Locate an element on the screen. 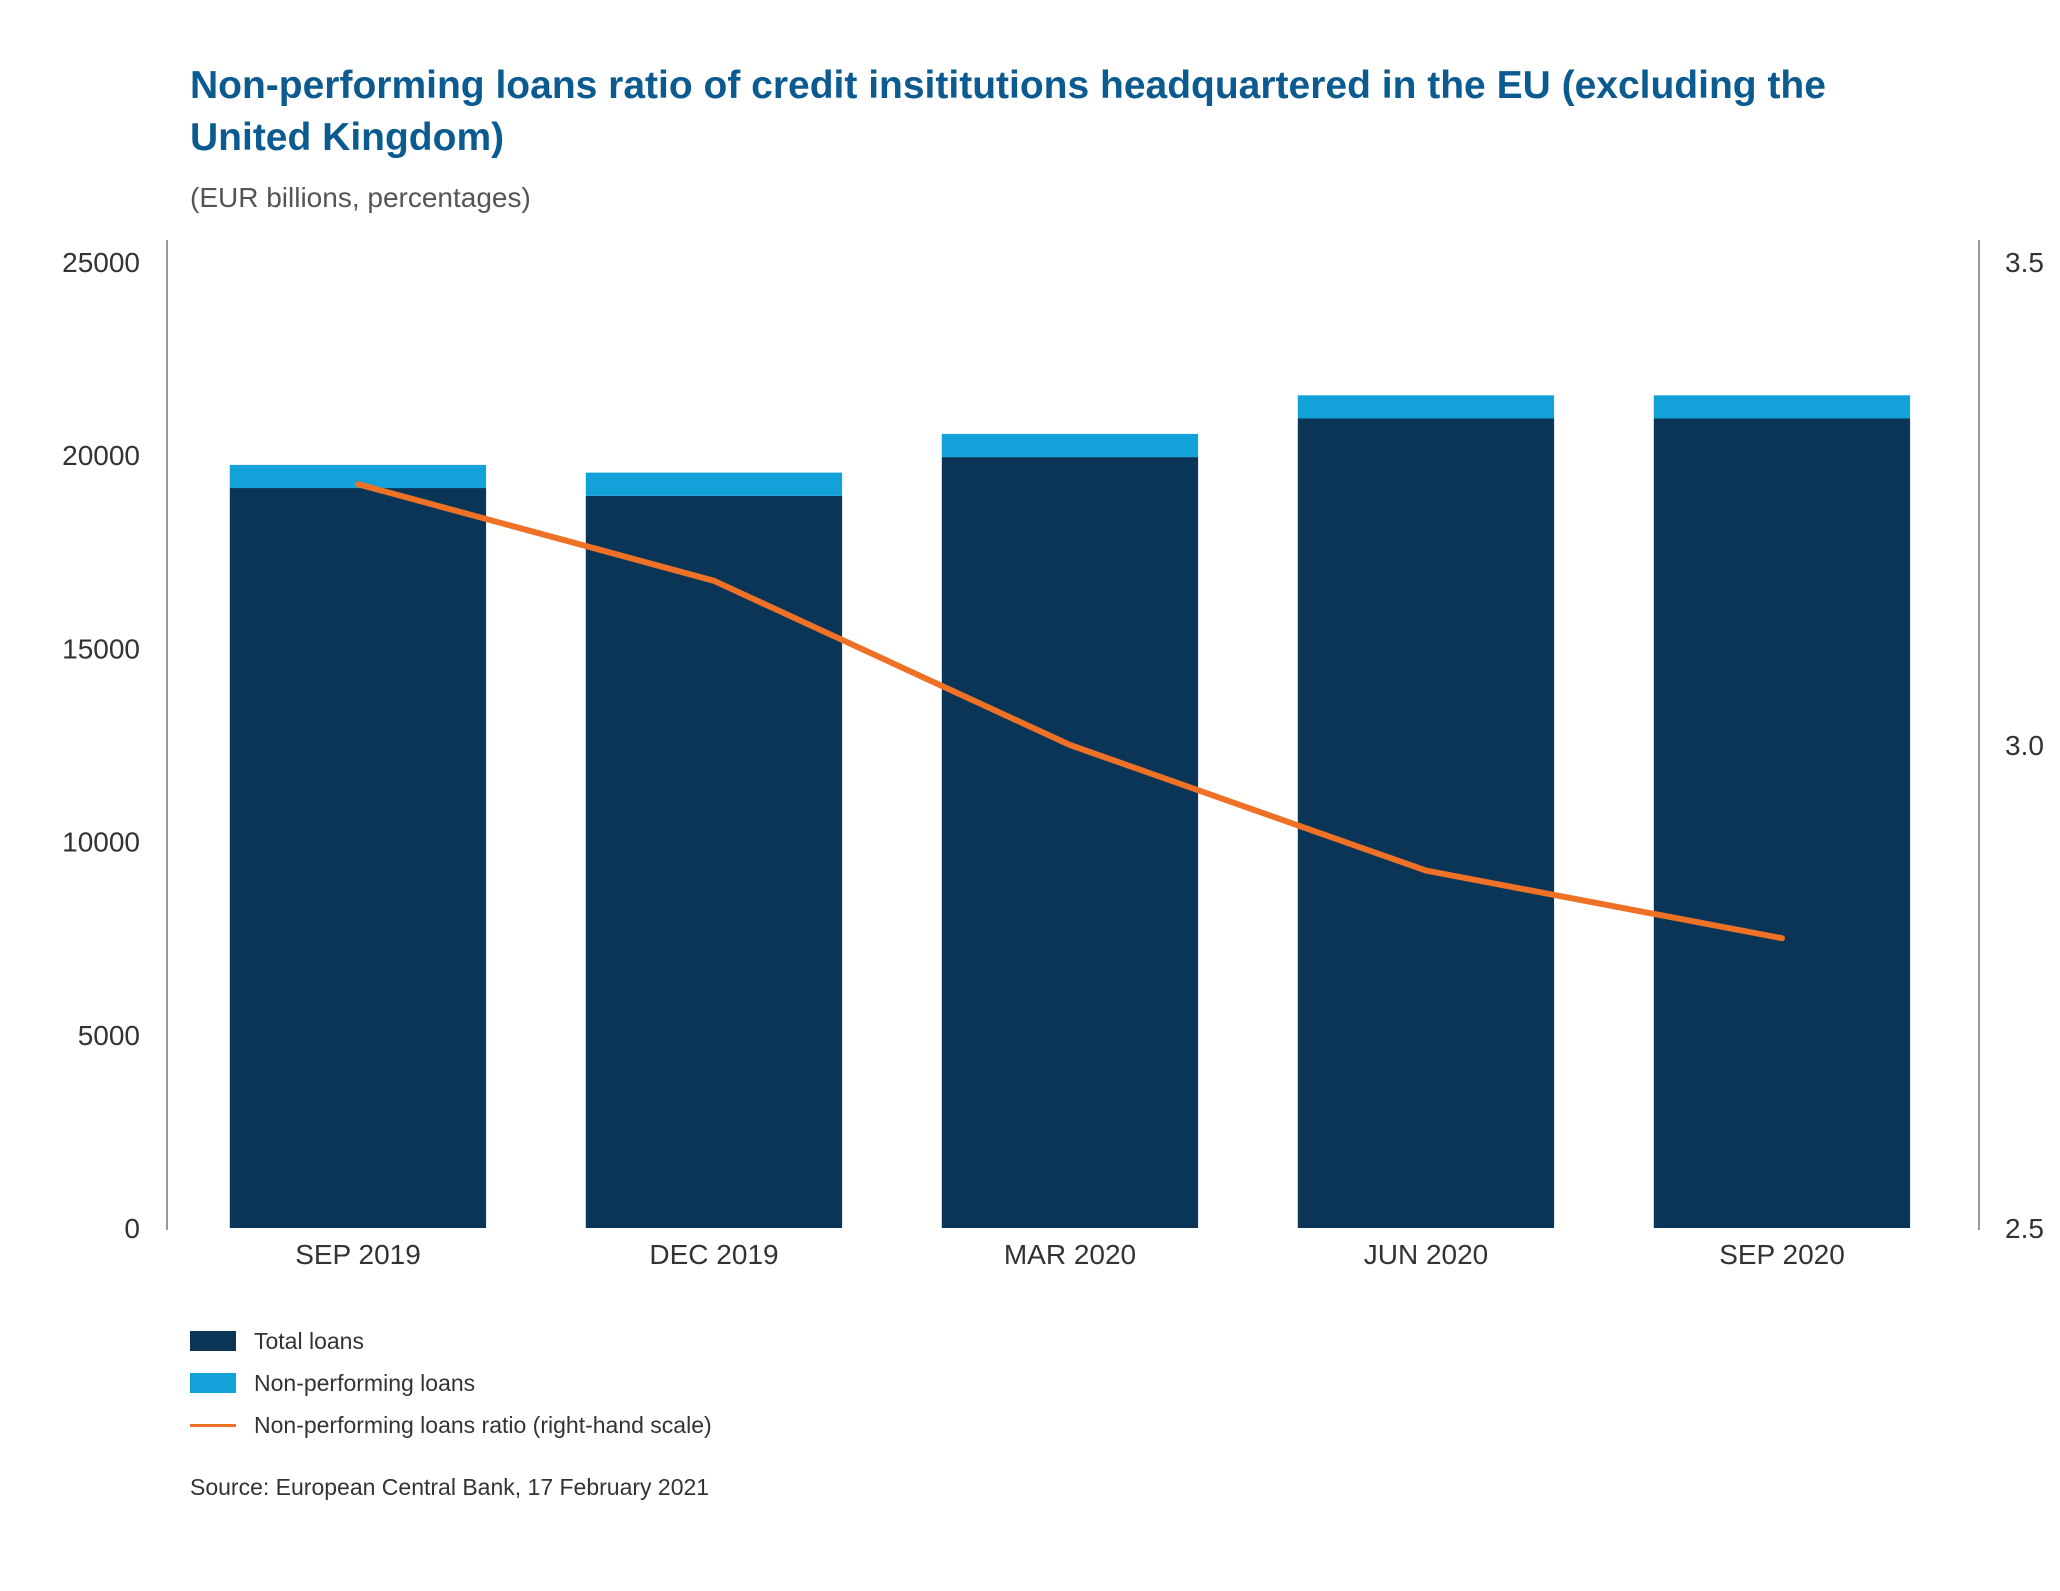 The image size is (2060, 1591). legend-item-npl: Non-performing loans is located at coordinates (451, 1383).